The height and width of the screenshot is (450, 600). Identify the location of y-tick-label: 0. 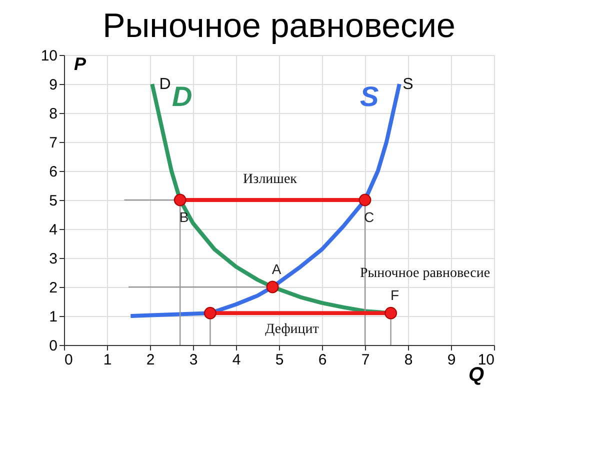
(53, 346).